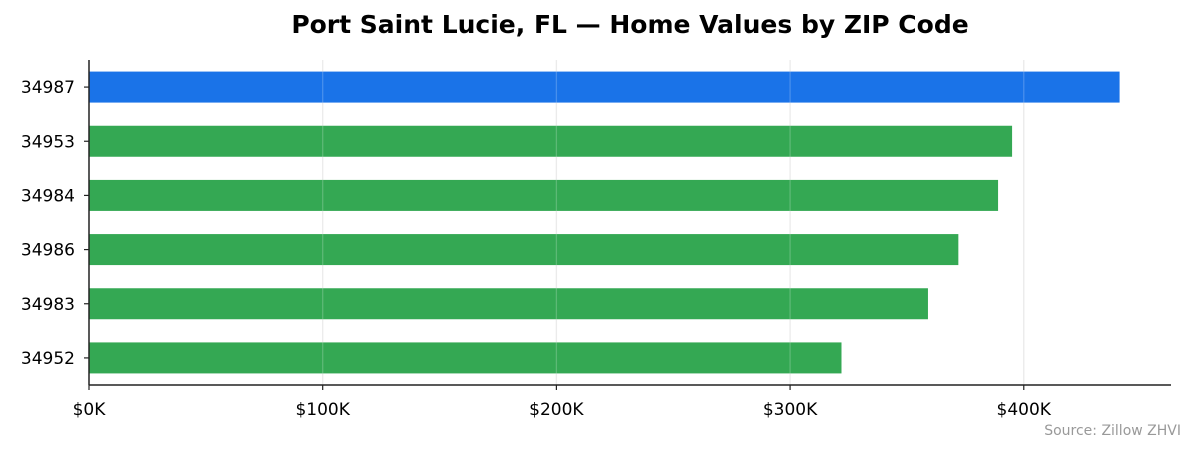 This screenshot has width=1195, height=455. I want to click on y-tick-label: 34952, so click(48, 359).